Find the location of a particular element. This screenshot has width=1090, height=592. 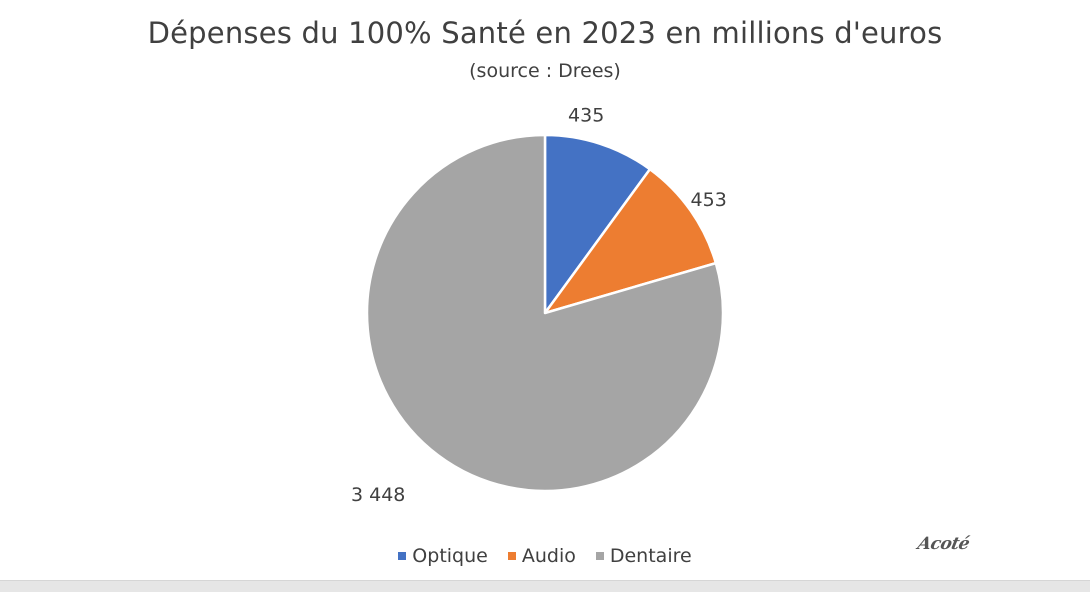

legend-item-audio: Audio is located at coordinates (541, 556).